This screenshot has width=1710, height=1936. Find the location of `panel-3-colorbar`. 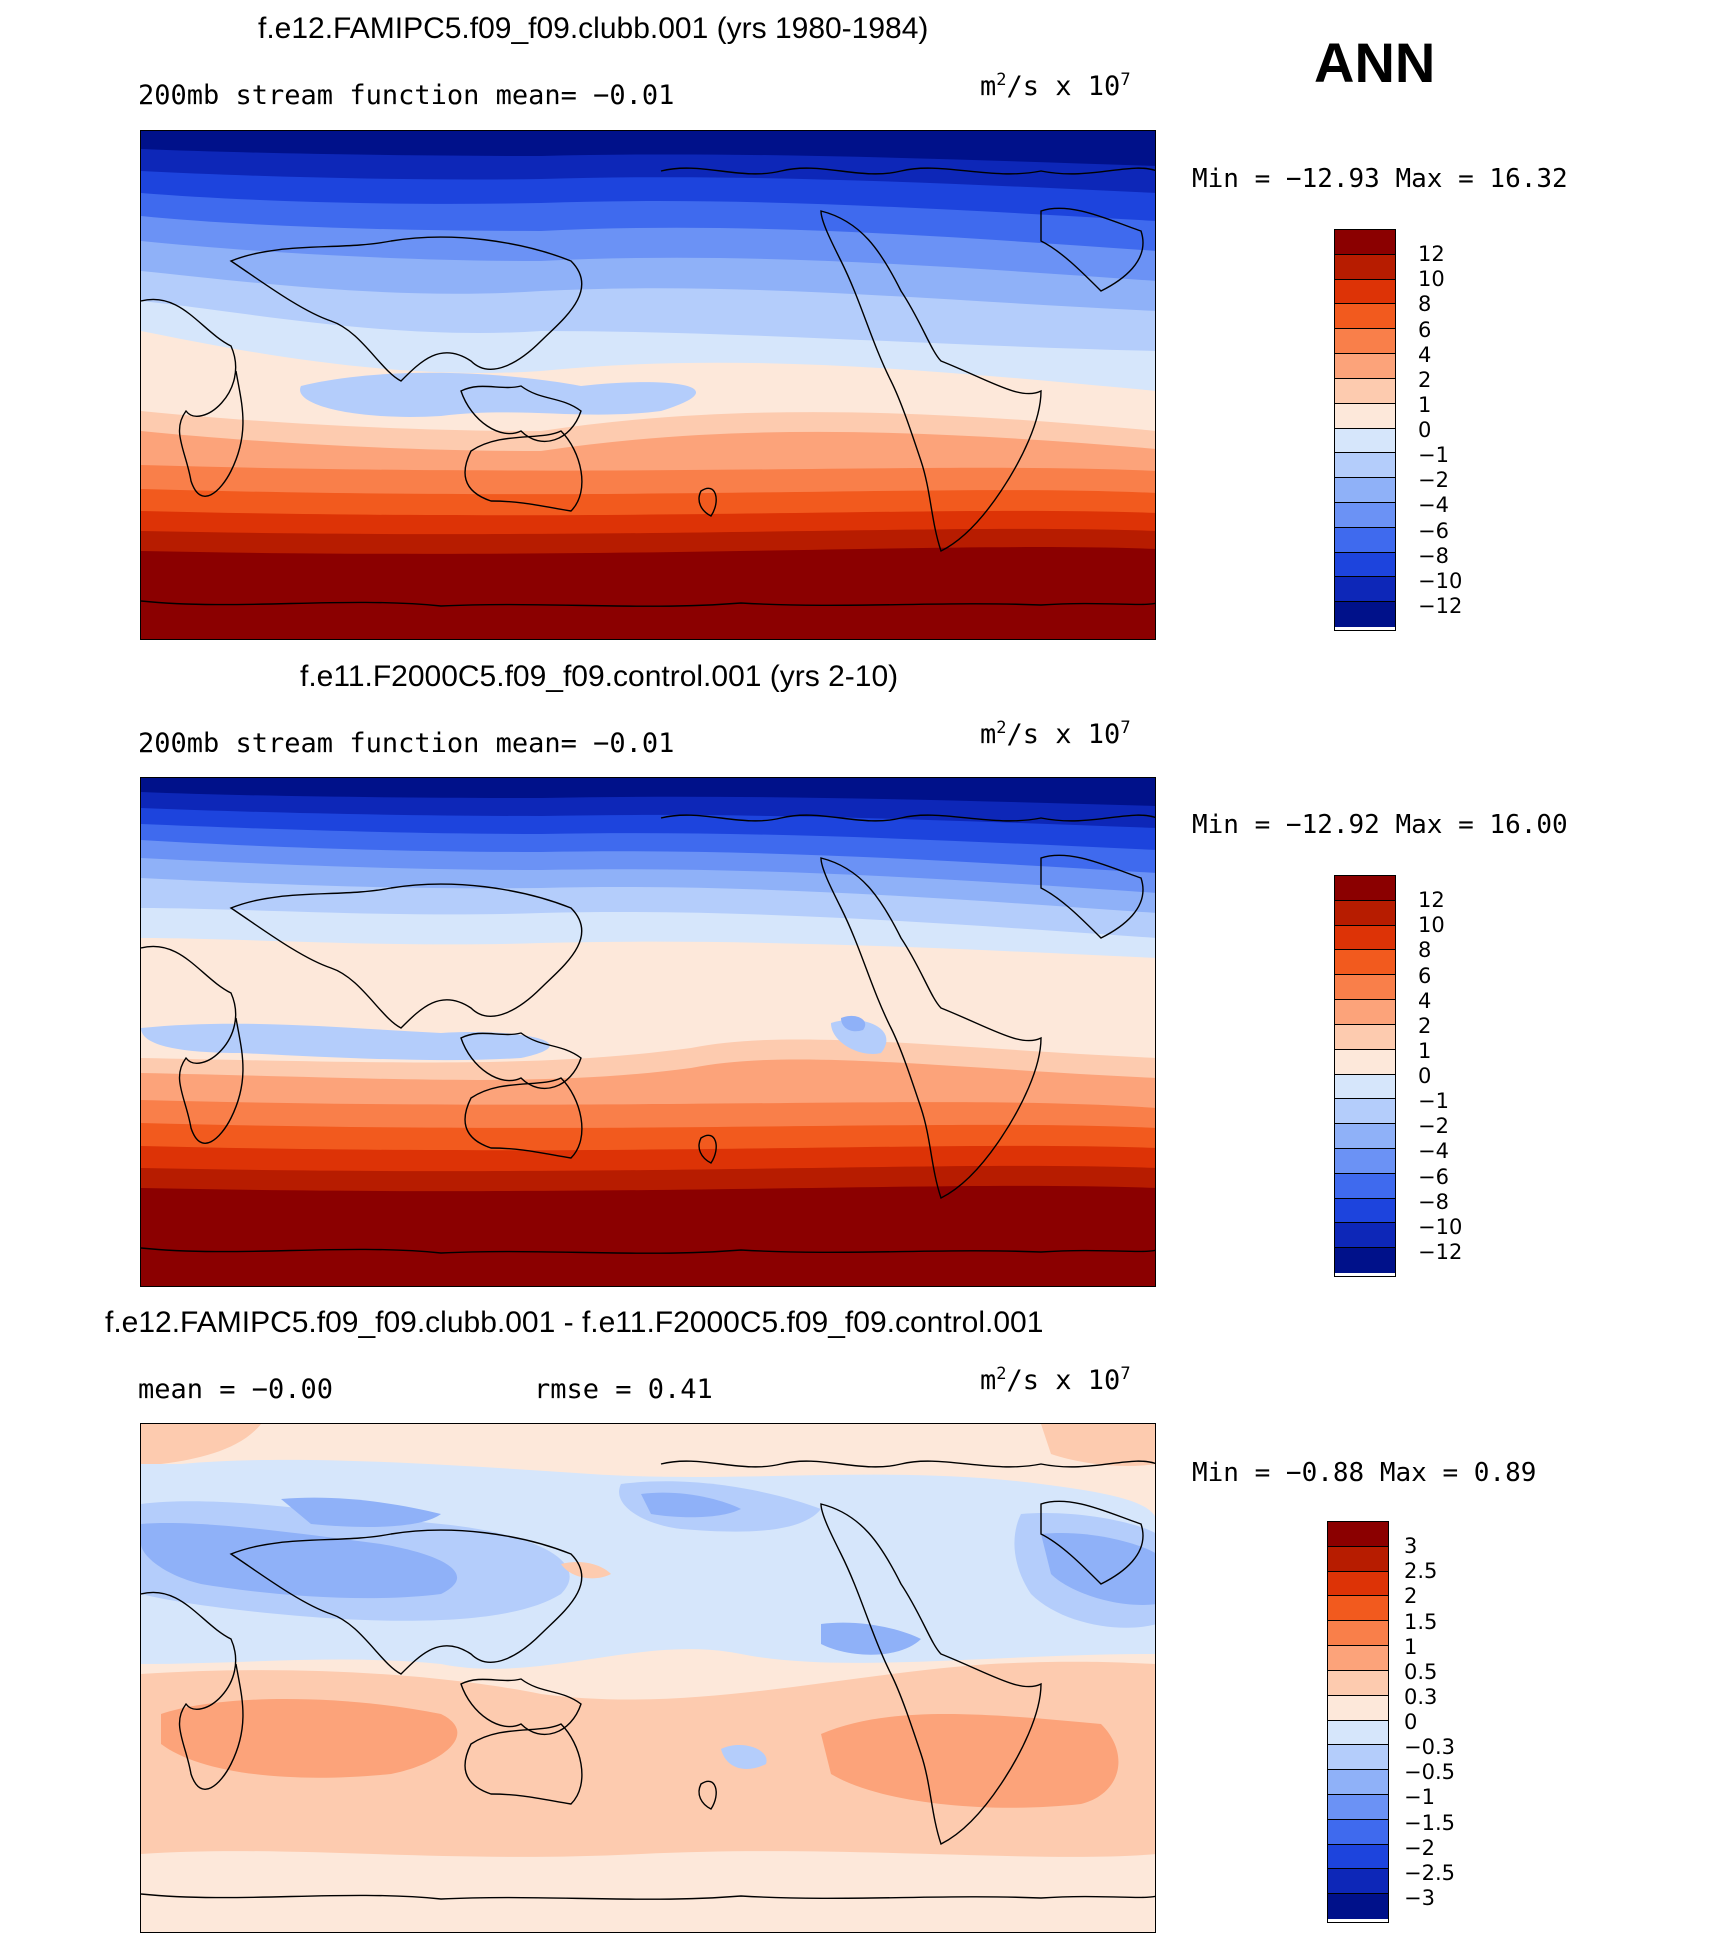

panel-3-colorbar is located at coordinates (1358, 1722).